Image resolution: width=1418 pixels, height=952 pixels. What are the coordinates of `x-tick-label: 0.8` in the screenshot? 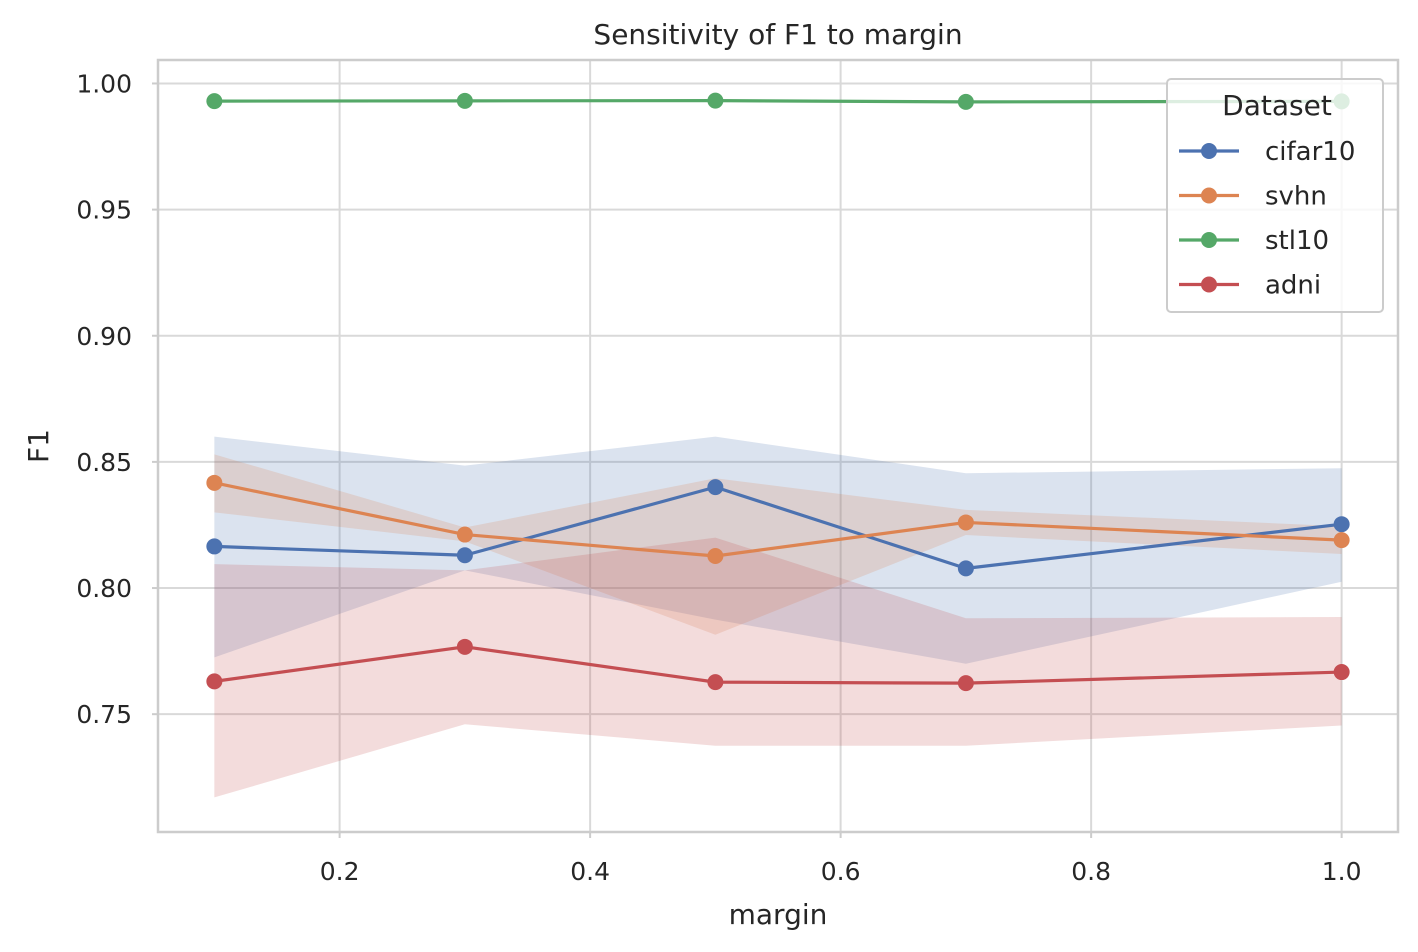 It's located at (1091, 871).